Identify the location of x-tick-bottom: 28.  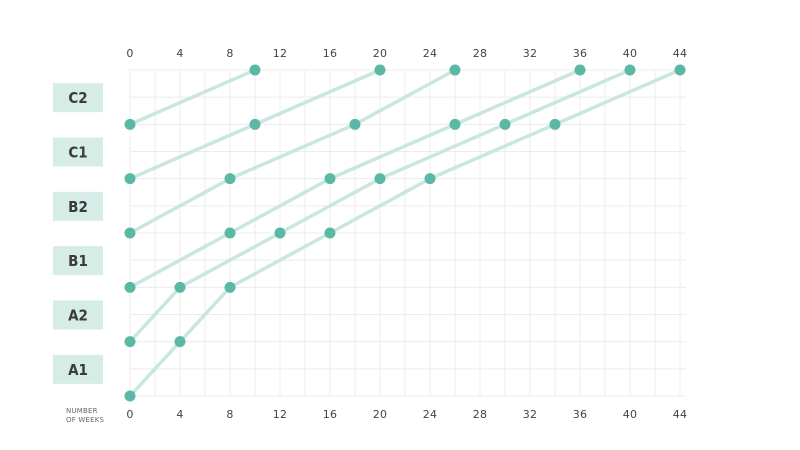
(480, 414).